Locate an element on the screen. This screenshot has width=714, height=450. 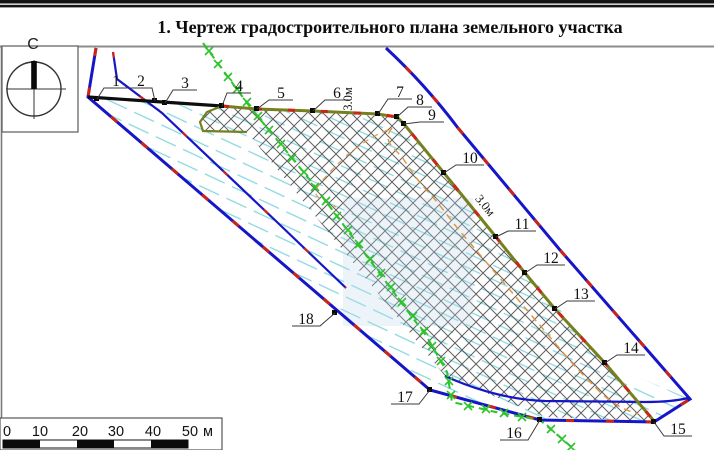
offset-label-top: 3.0м is located at coordinates (348, 99).